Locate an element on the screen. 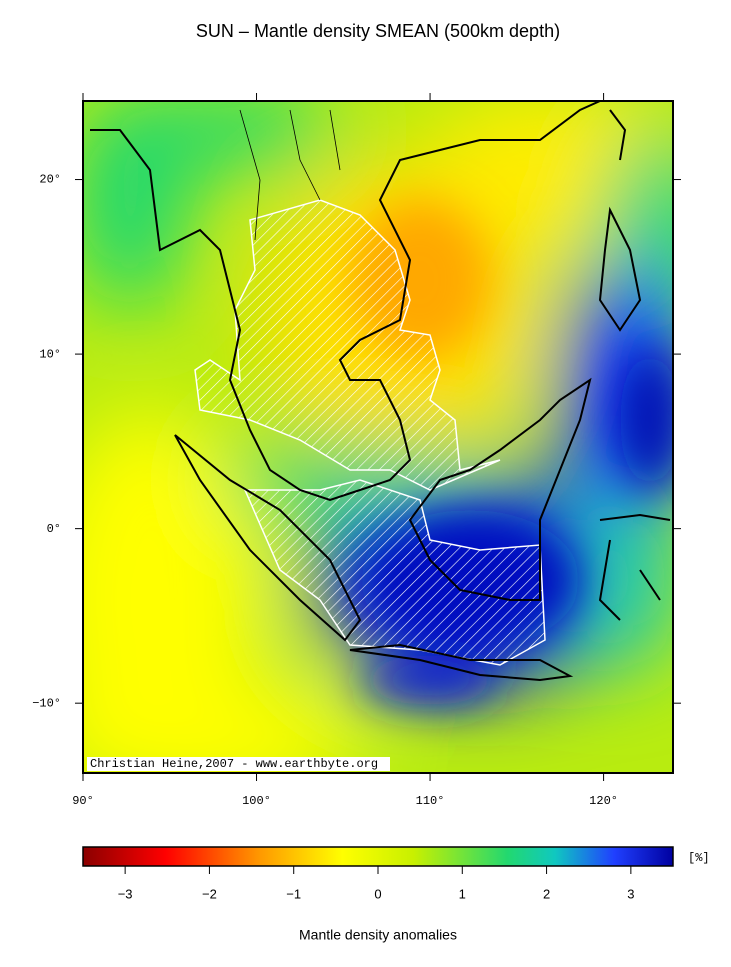  colorbar-tick-label: 3 is located at coordinates (630, 893).